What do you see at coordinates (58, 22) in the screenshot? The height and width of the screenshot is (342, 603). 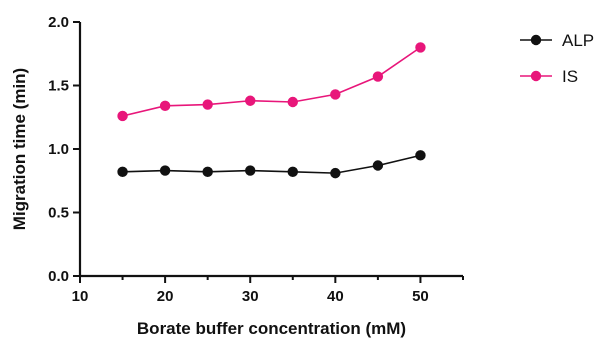 I see `y-tick-label-4: 2.0` at bounding box center [58, 22].